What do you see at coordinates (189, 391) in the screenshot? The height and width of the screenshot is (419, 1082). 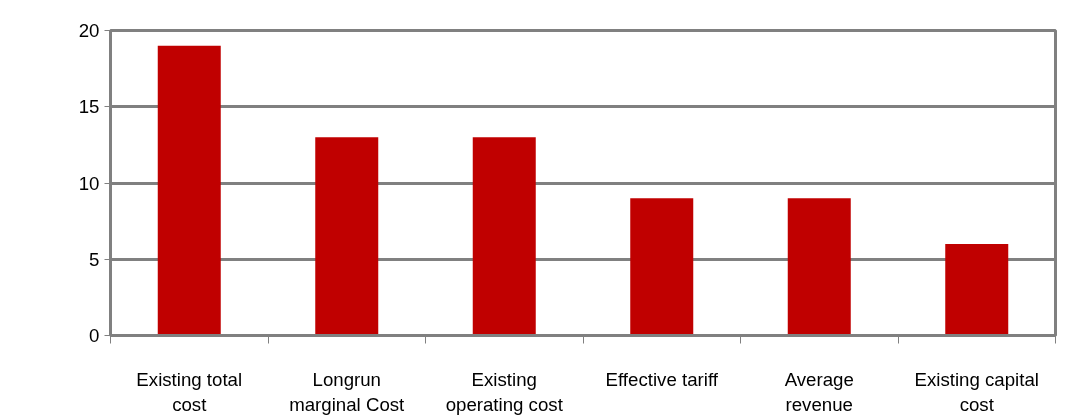 I see `x-tick-label: Existing total cost` at bounding box center [189, 391].